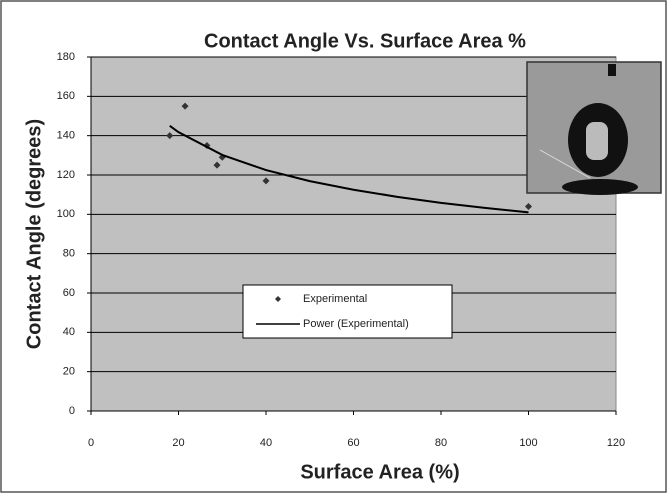 Image resolution: width=667 pixels, height=493 pixels. Describe the element at coordinates (278, 299) in the screenshot. I see `legend-marker` at that location.